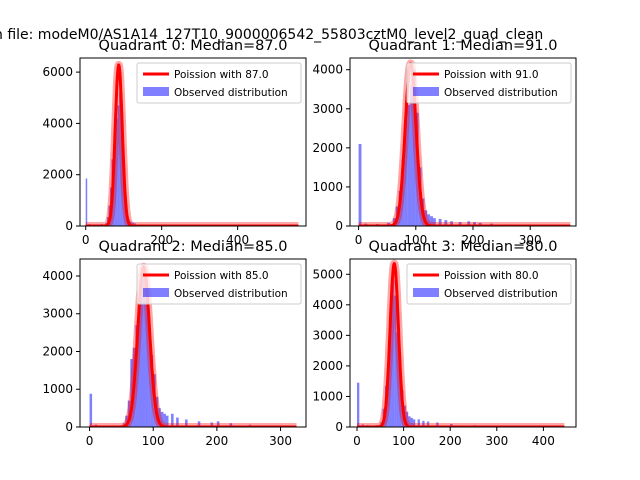  I want to click on y-tick-label: 6000, so click(57, 72).